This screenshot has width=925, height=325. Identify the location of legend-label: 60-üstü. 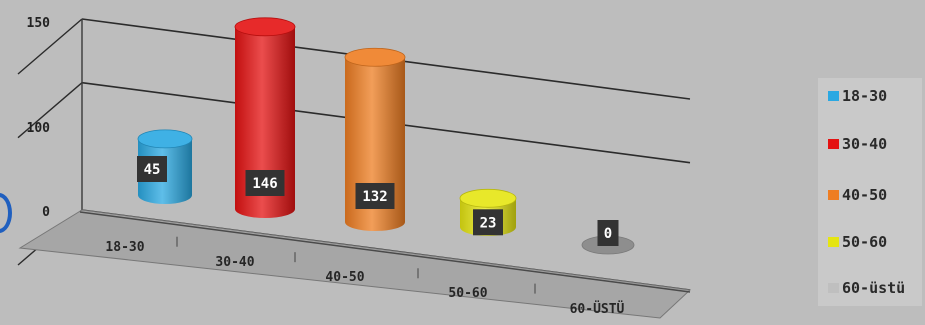
(874, 288).